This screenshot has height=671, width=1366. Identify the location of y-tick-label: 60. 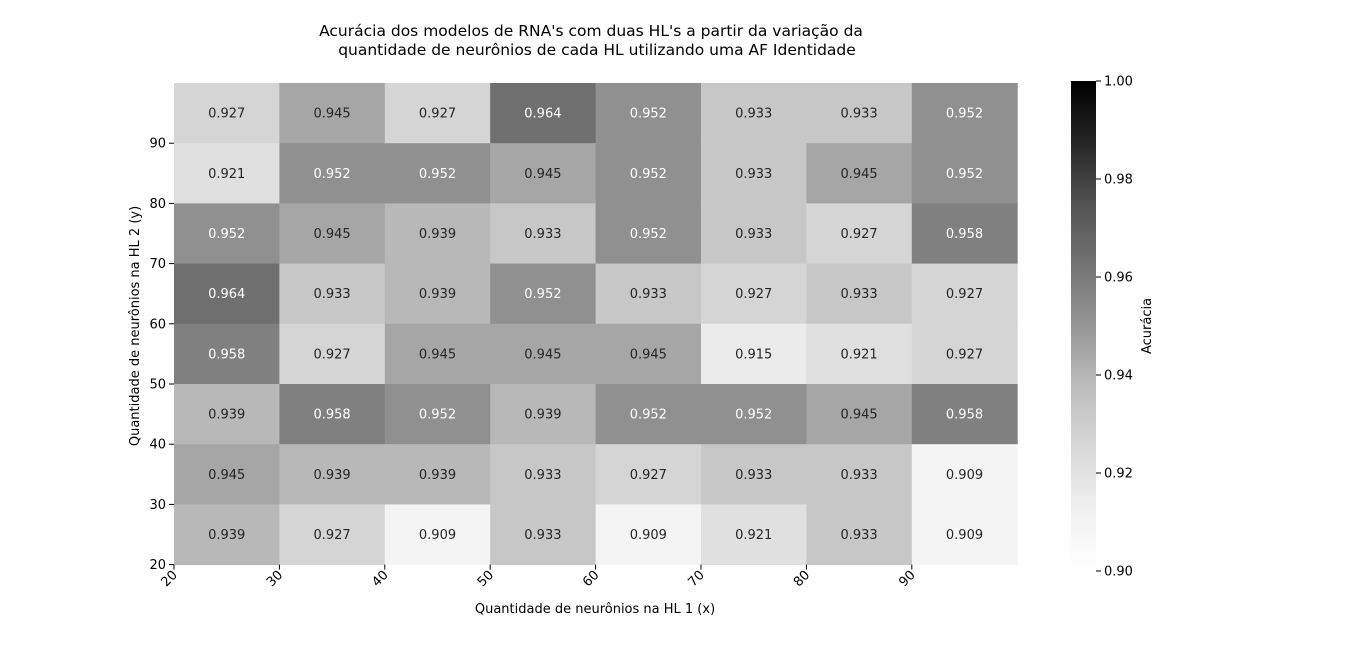
(157, 324).